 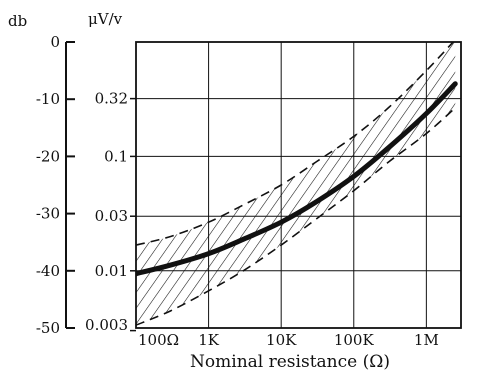 What do you see at coordinates (55, 185) in the screenshot?
I see `left-axis-ticks: 0 -10 -20 -30 -40 -50` at bounding box center [55, 185].